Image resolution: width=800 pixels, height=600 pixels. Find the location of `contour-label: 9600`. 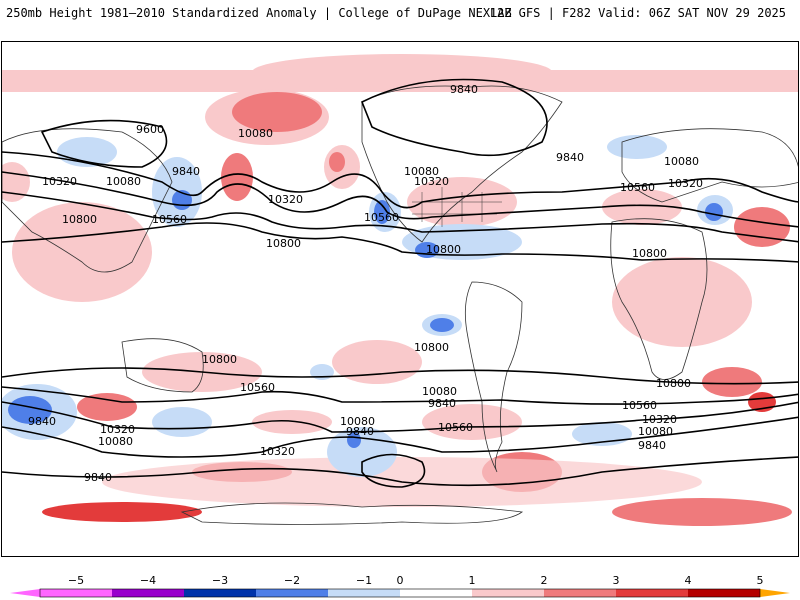

contour-label: 9600 is located at coordinates (150, 129).